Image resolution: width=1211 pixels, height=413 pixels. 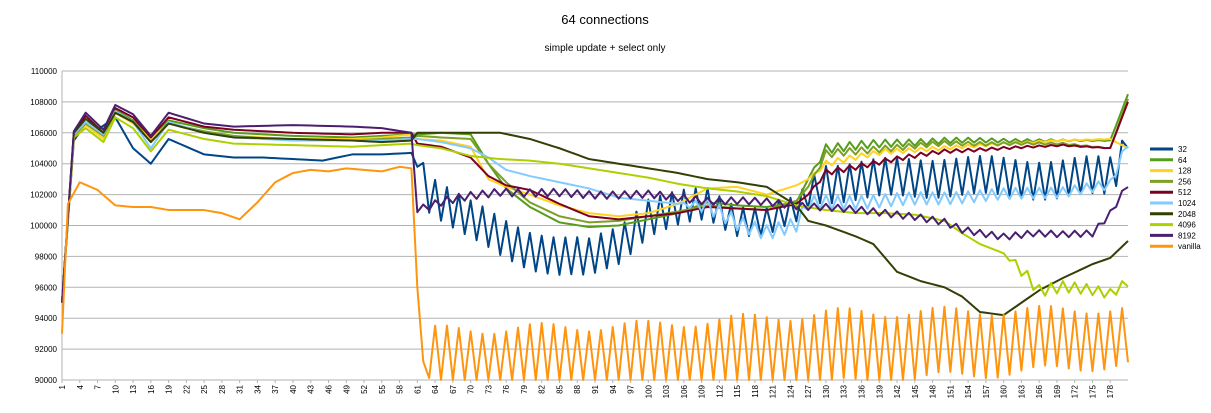 I want to click on chart-subtitle: simple update + select only, so click(x=605, y=48).